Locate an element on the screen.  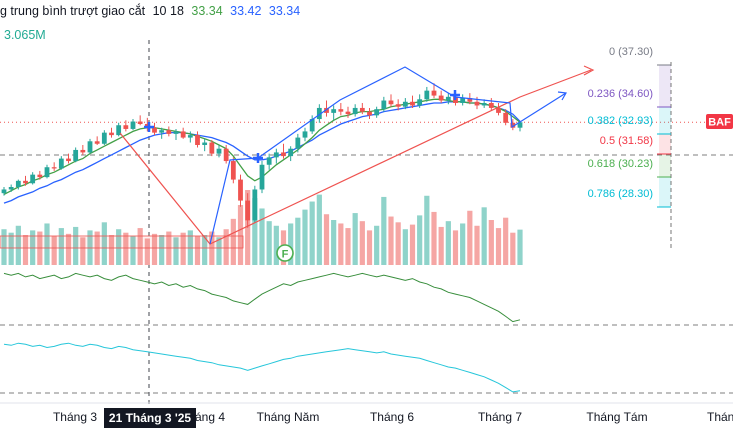
symbol-badge-bg is located at coordinates (719, 121).